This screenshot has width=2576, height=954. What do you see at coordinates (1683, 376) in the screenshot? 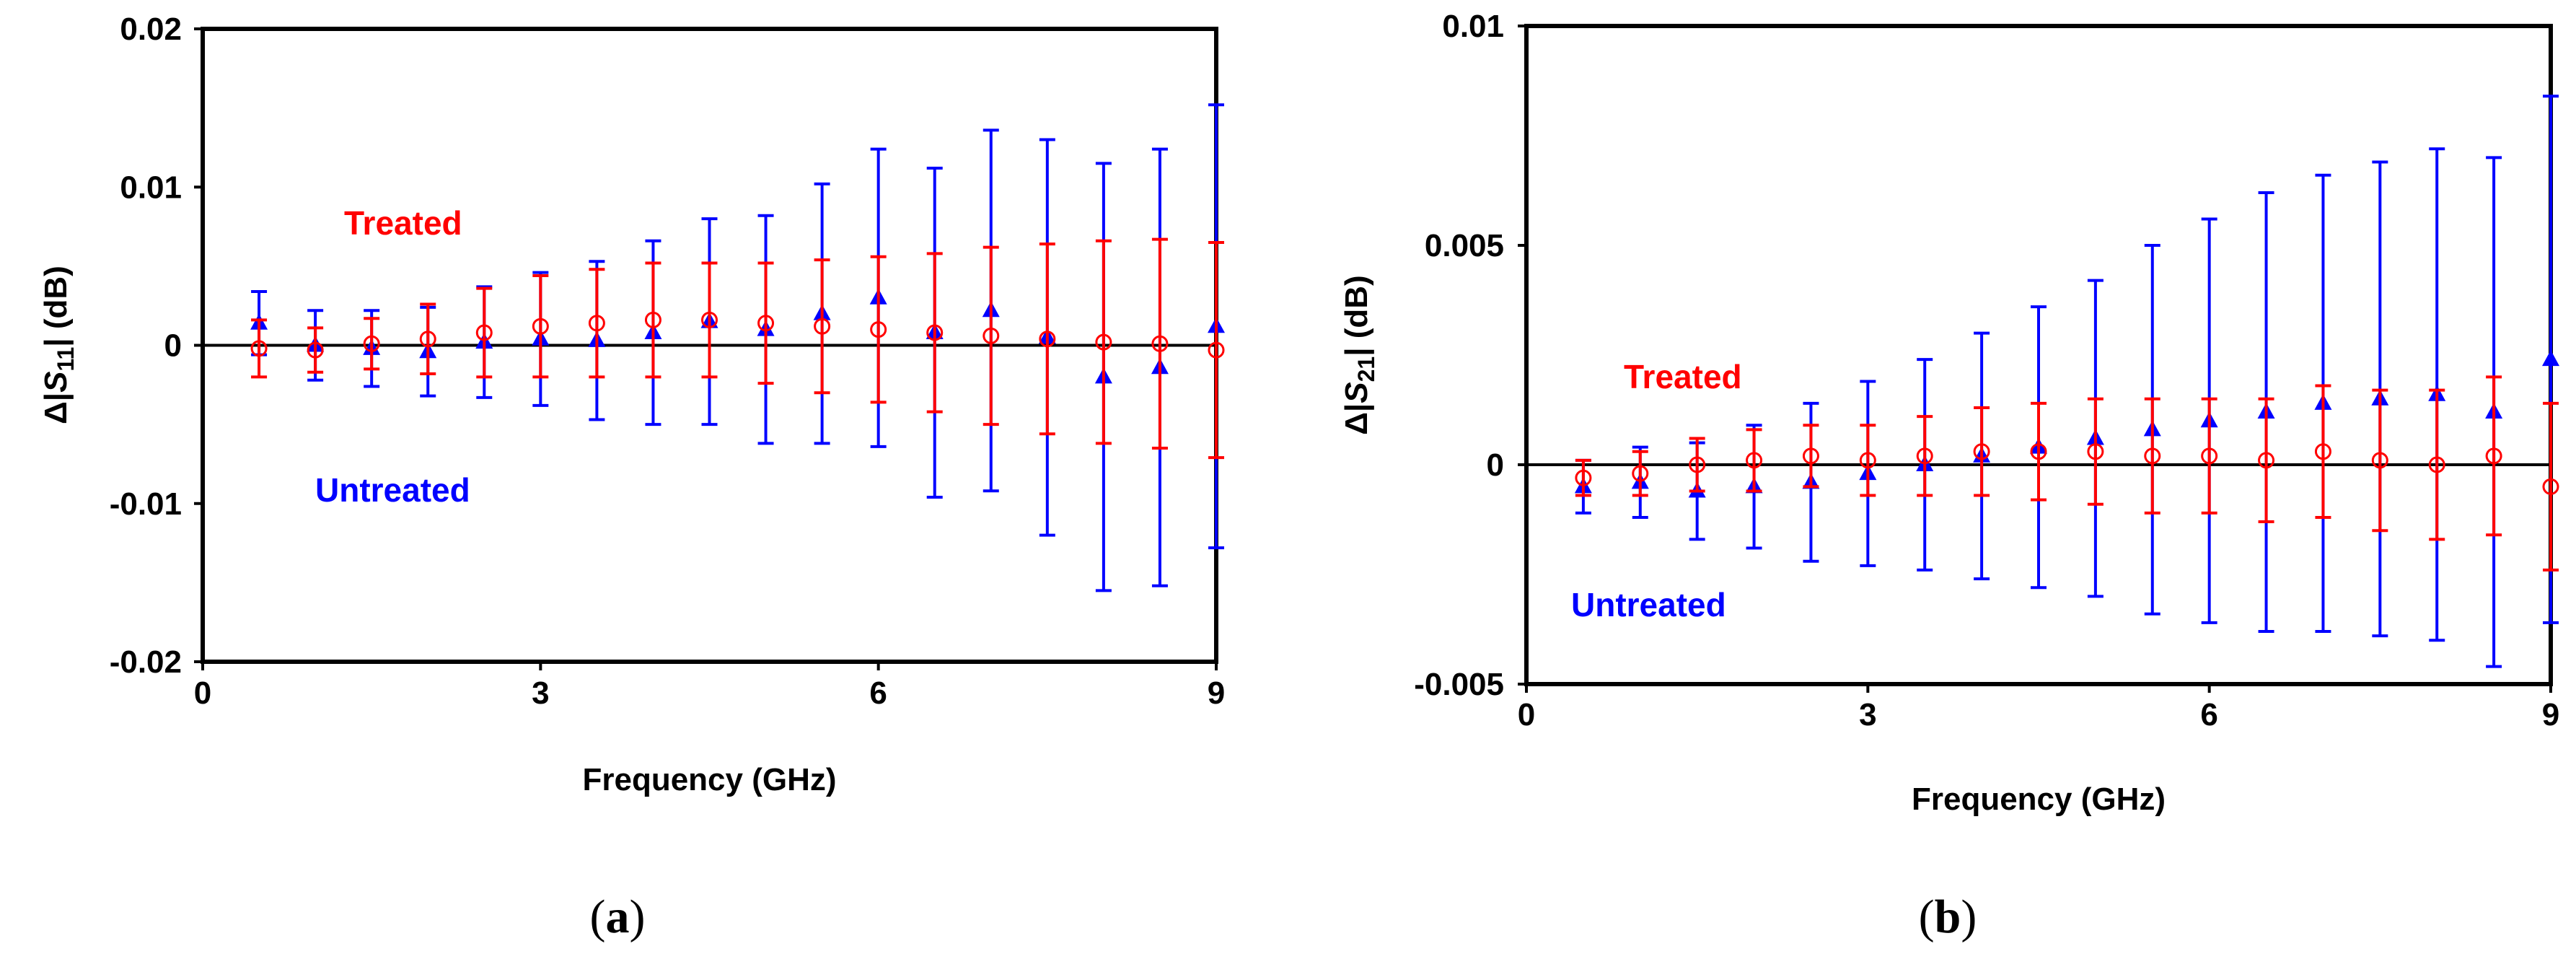
I see `annotation-treated-b: Treated` at bounding box center [1683, 376].